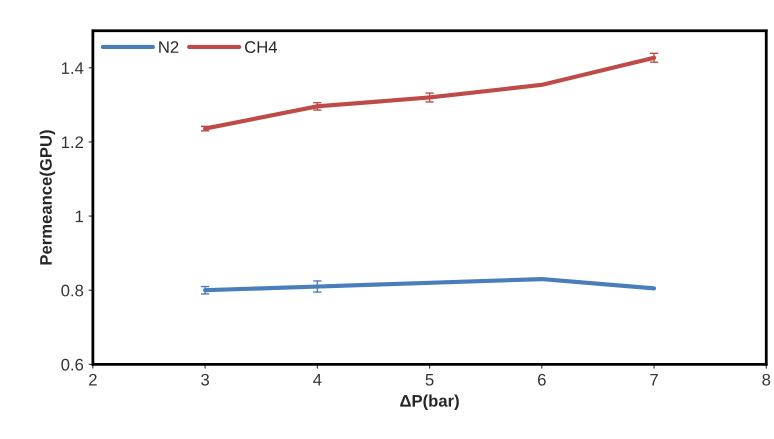 This screenshot has height=439, width=774. I want to click on line-series, so click(429, 284).